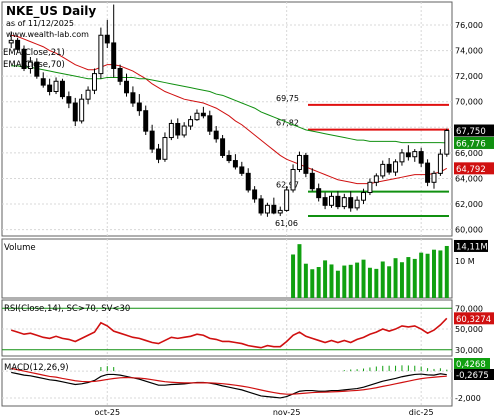 This screenshot has width=496, height=420. I want to click on volume-tick-label: 10 M, so click(465, 261).